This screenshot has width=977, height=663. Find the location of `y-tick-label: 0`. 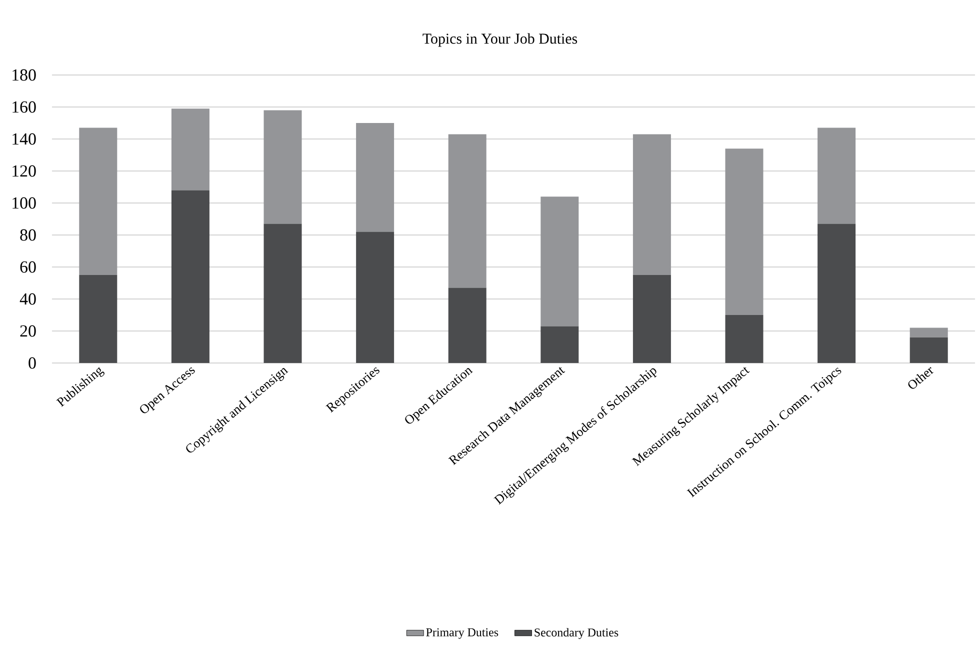

y-tick-label: 0 is located at coordinates (32, 363).